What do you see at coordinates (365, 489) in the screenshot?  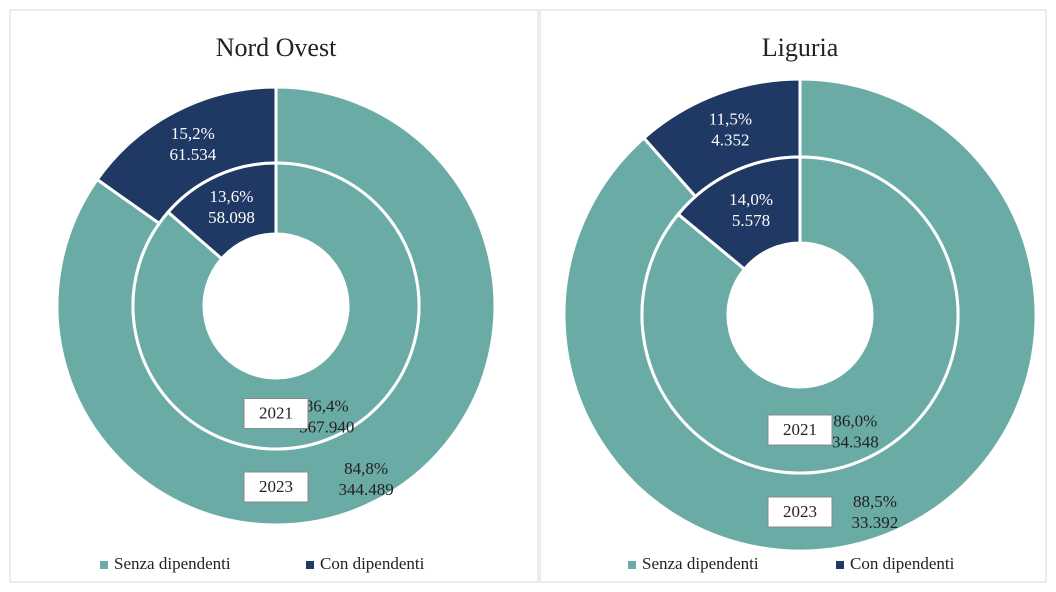 I see `count-label: 344.489` at bounding box center [365, 489].